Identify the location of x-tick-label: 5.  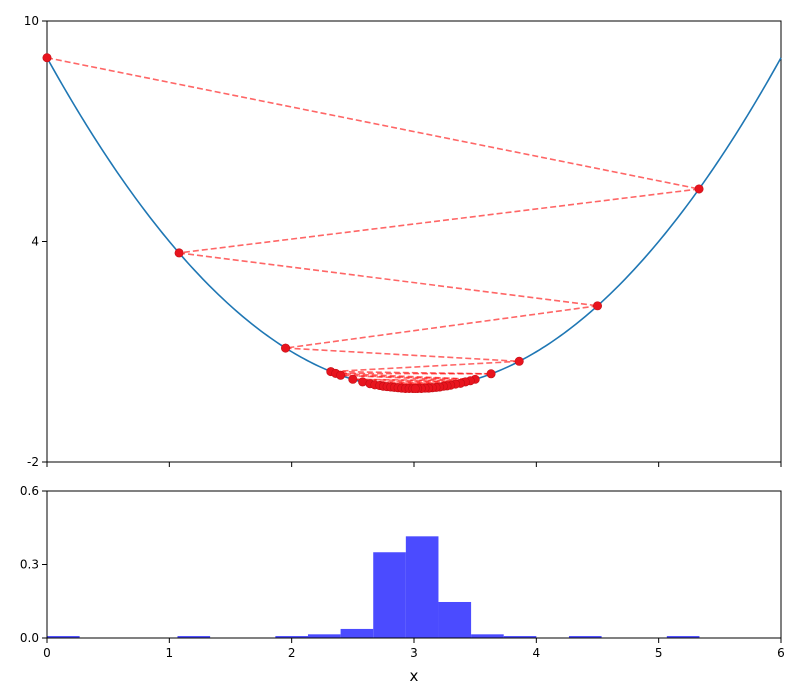
(659, 653).